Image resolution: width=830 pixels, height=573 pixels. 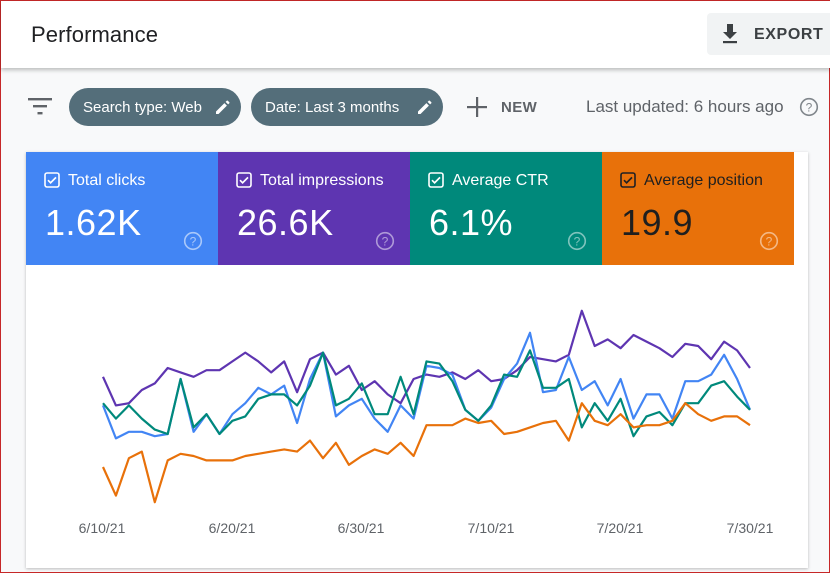 What do you see at coordinates (332, 107) in the screenshot?
I see `date-range-chip-label: Date: Last 3 months` at bounding box center [332, 107].